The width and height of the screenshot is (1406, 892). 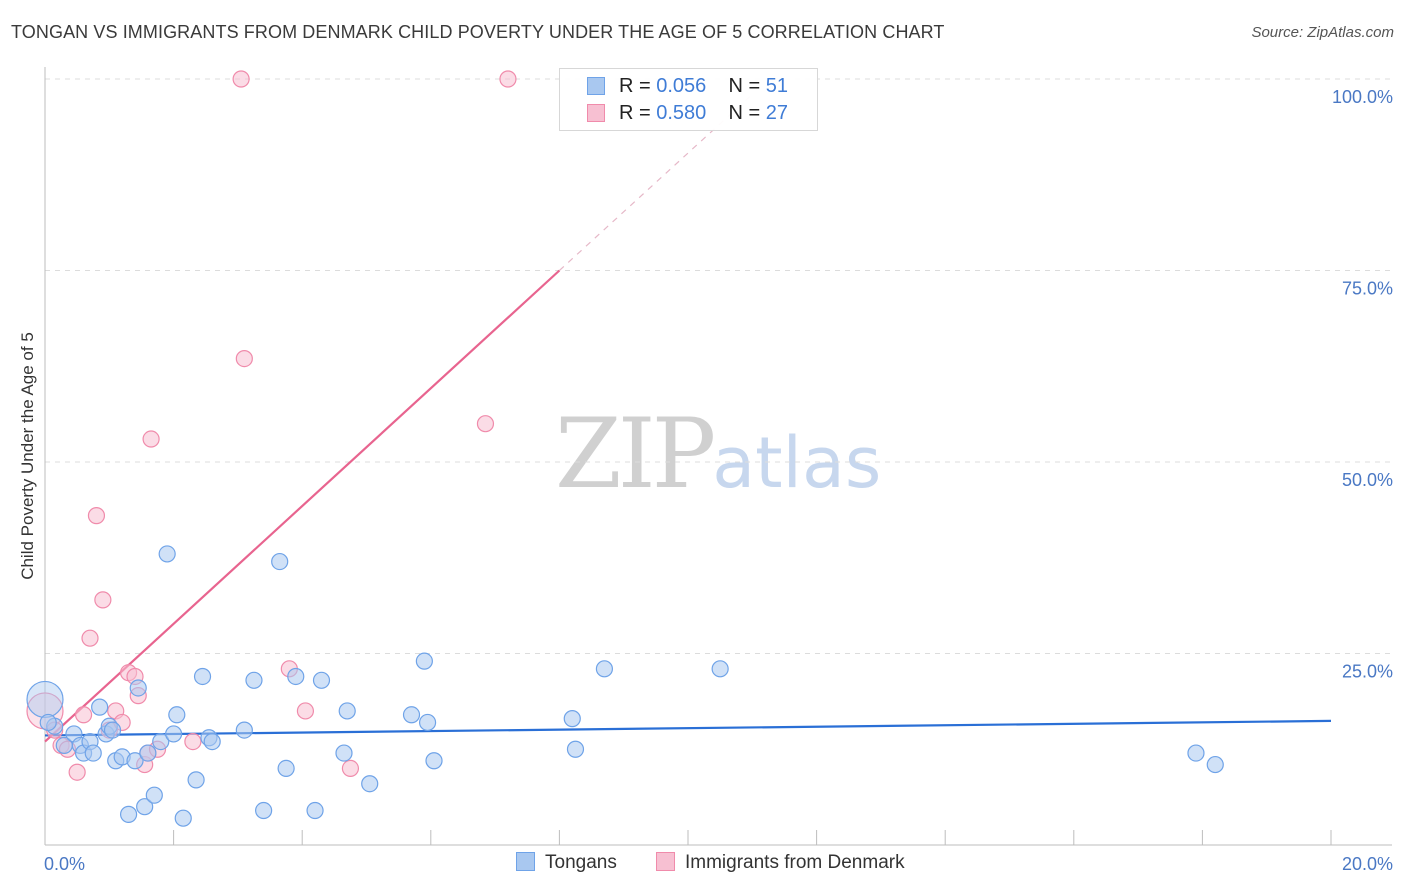 I want to click on x-tick-label: 20.0%, so click(x=1367, y=864).